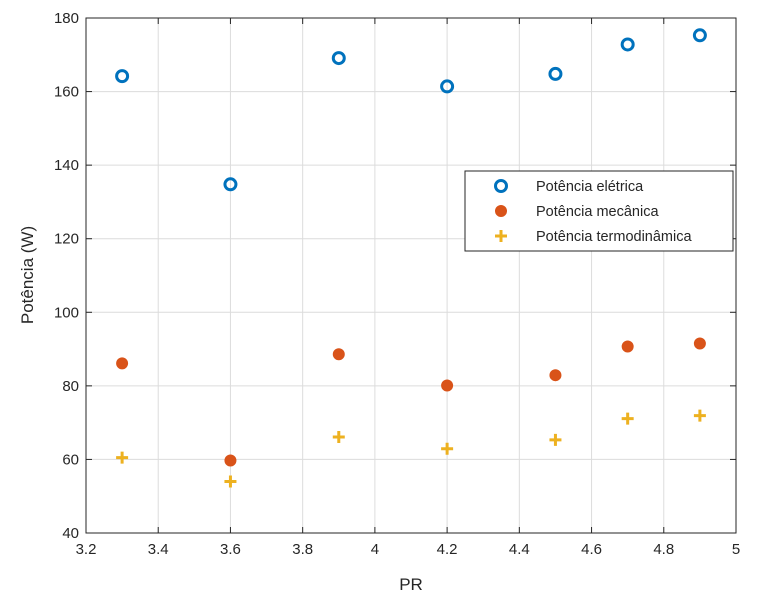 The width and height of the screenshot is (765, 603). Describe the element at coordinates (230, 549) in the screenshot. I see `x-tick-label: 3.6` at that location.